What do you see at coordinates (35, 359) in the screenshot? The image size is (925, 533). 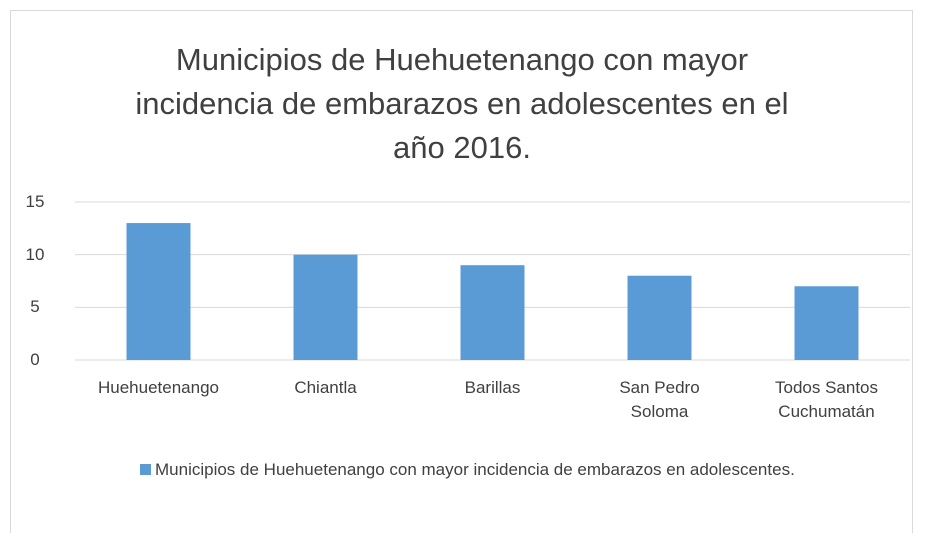 I see `y-tick-label: 0` at bounding box center [35, 359].